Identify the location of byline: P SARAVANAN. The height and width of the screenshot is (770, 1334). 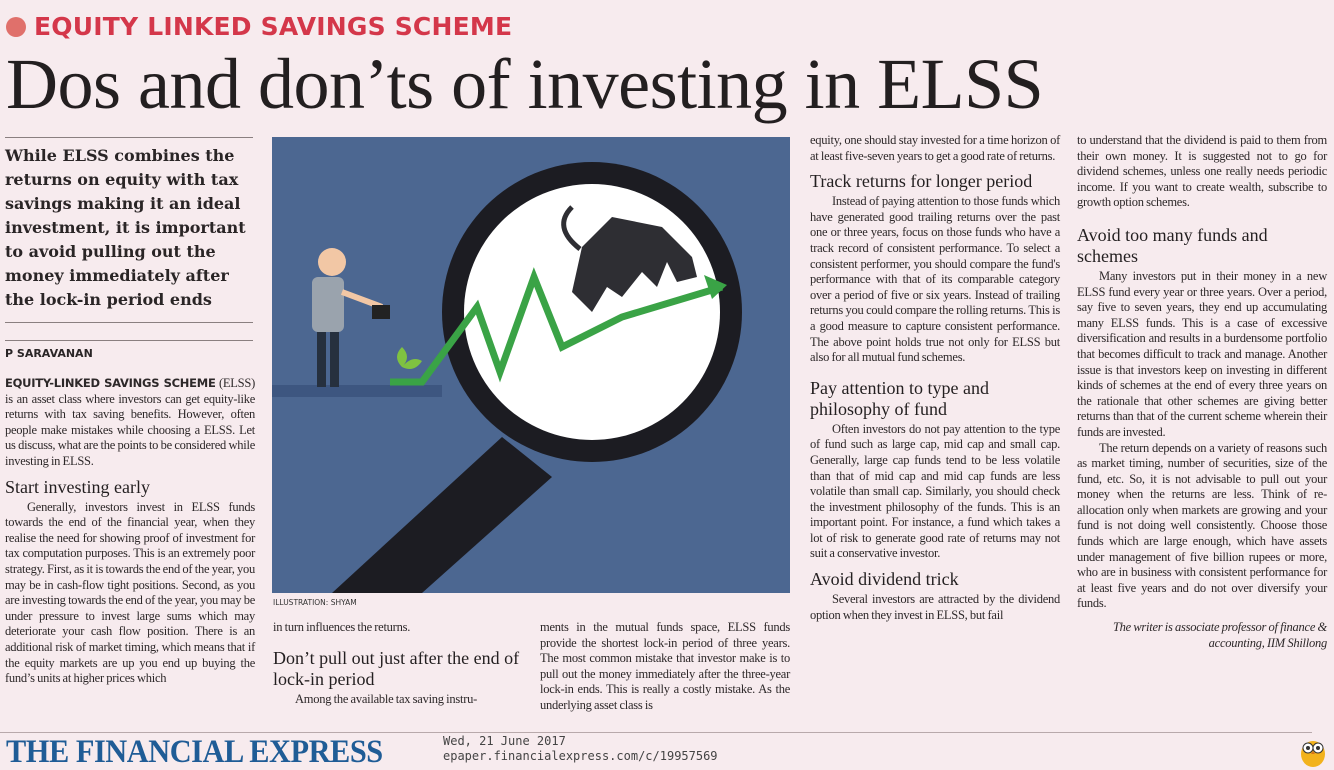
(129, 350).